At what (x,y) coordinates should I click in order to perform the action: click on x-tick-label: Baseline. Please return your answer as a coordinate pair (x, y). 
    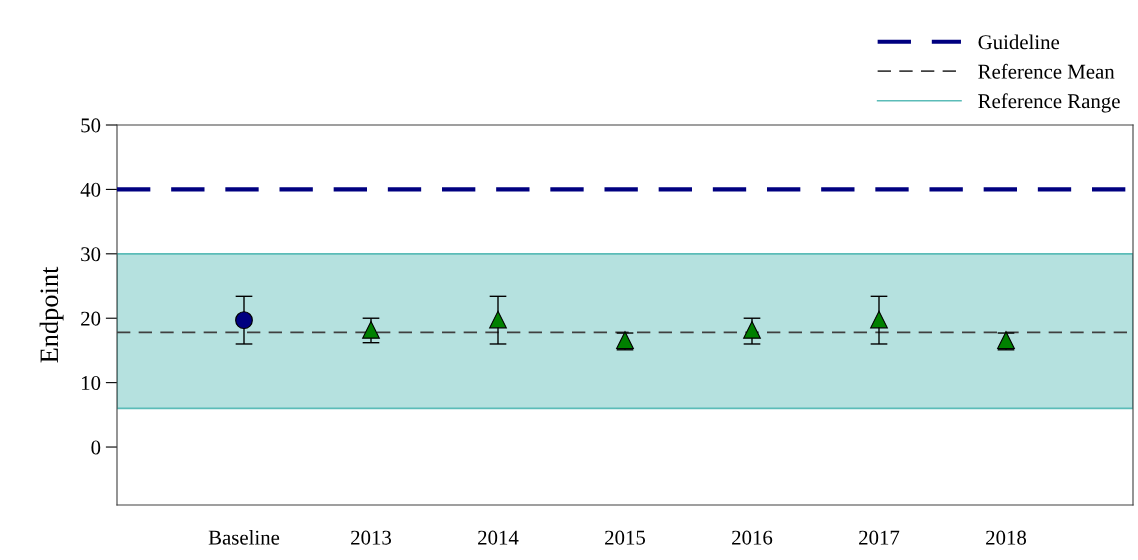
    Looking at the image, I should click on (244, 537).